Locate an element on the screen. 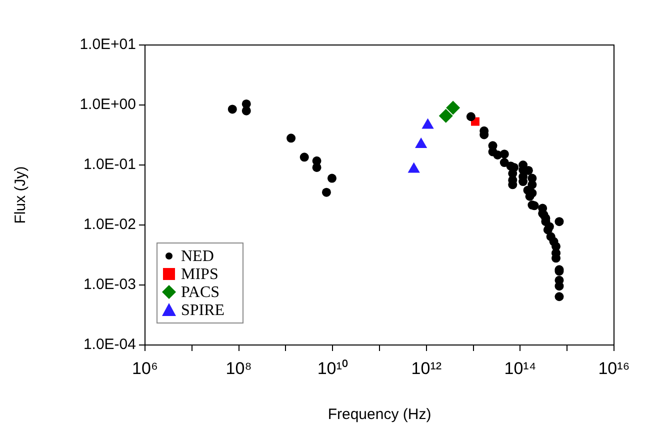 The width and height of the screenshot is (654, 436). x-tick-label: 10⁶ is located at coordinates (145, 368).